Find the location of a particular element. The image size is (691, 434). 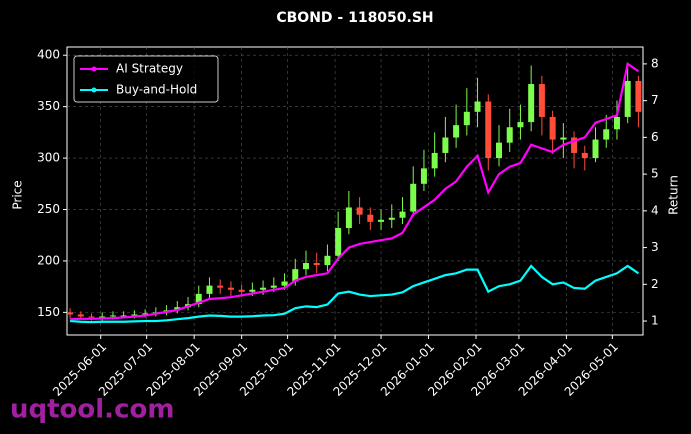

y2-tick-label: 2 is located at coordinates (655, 284).